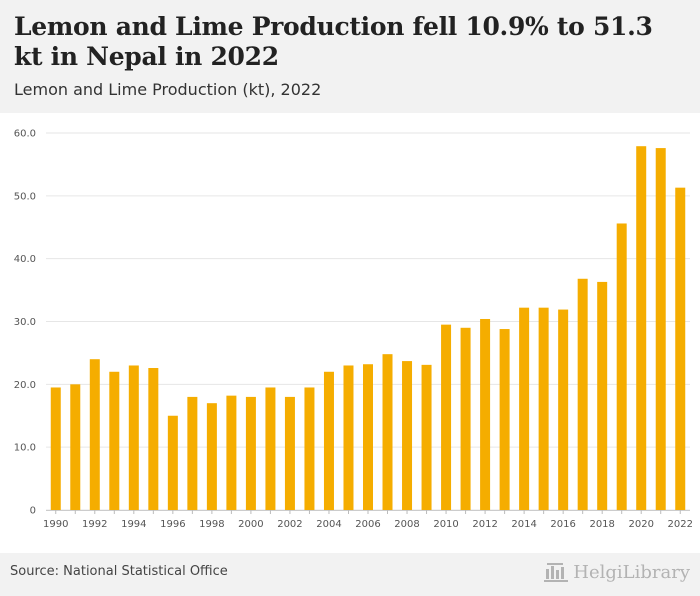  Describe the element at coordinates (133, 437) in the screenshot. I see `bar-1994` at that location.